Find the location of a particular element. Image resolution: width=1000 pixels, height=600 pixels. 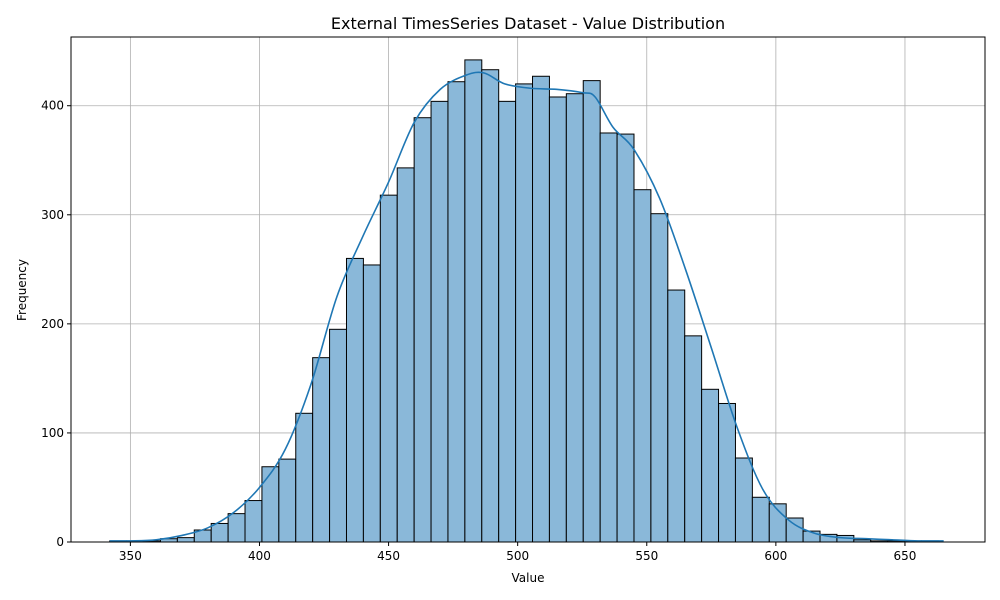

y-tick-label: 0 is located at coordinates (60, 542).